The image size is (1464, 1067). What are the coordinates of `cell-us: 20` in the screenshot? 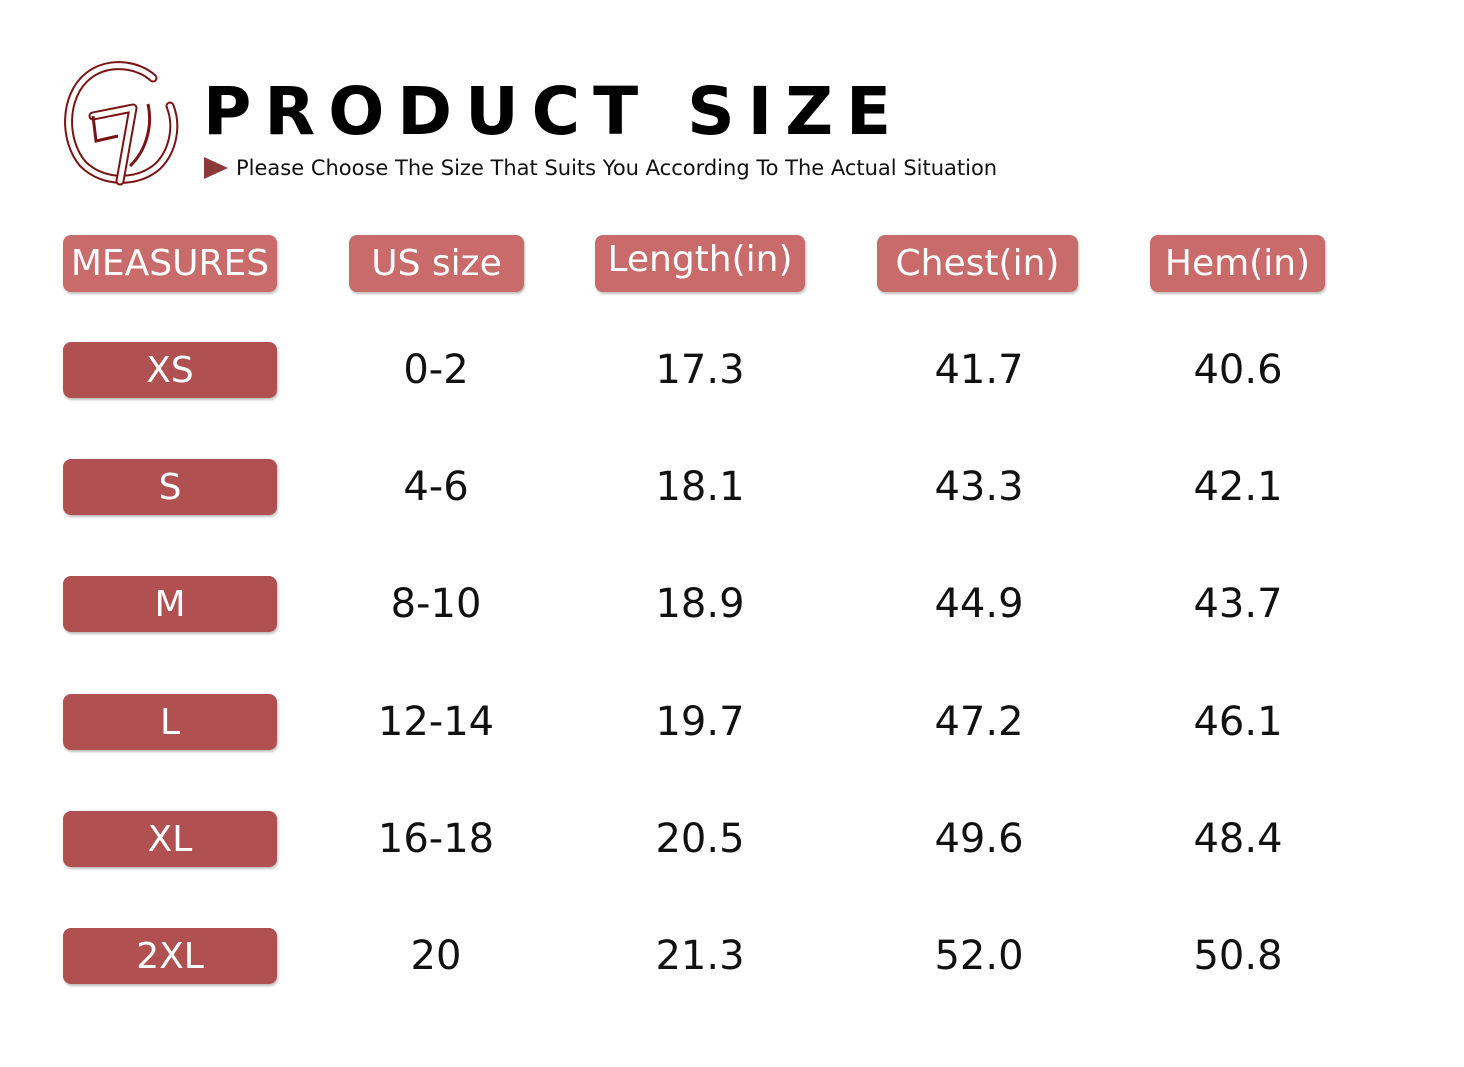 It's located at (436, 956).